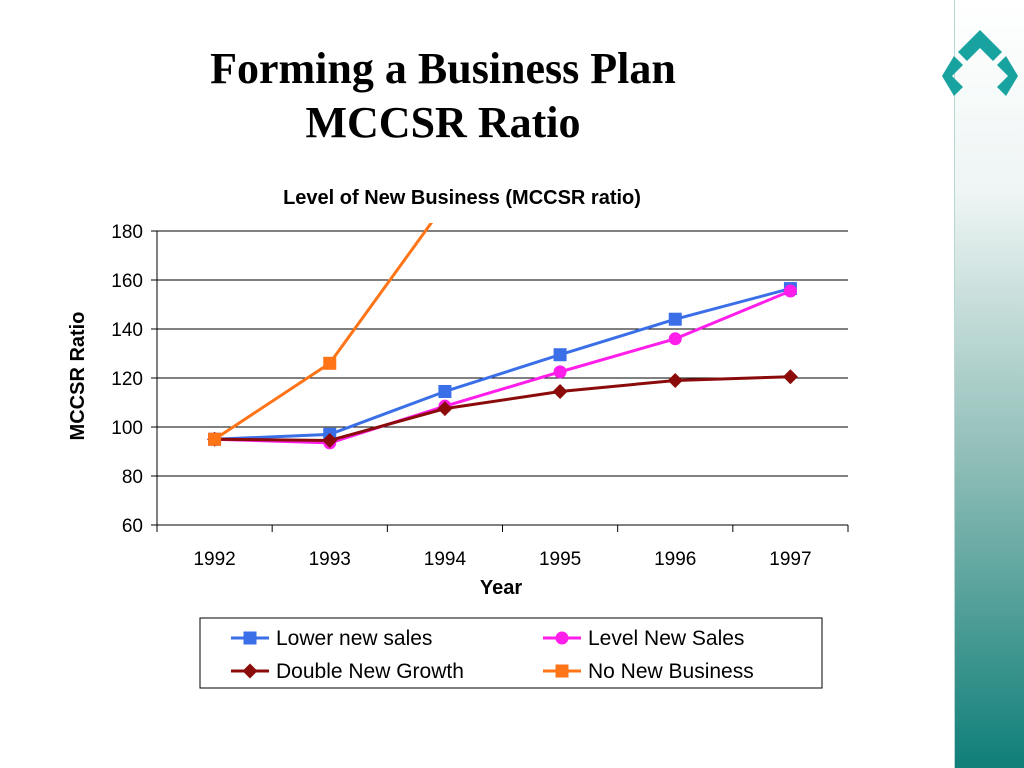 This screenshot has height=768, width=1024. I want to click on legend-box, so click(511, 653).